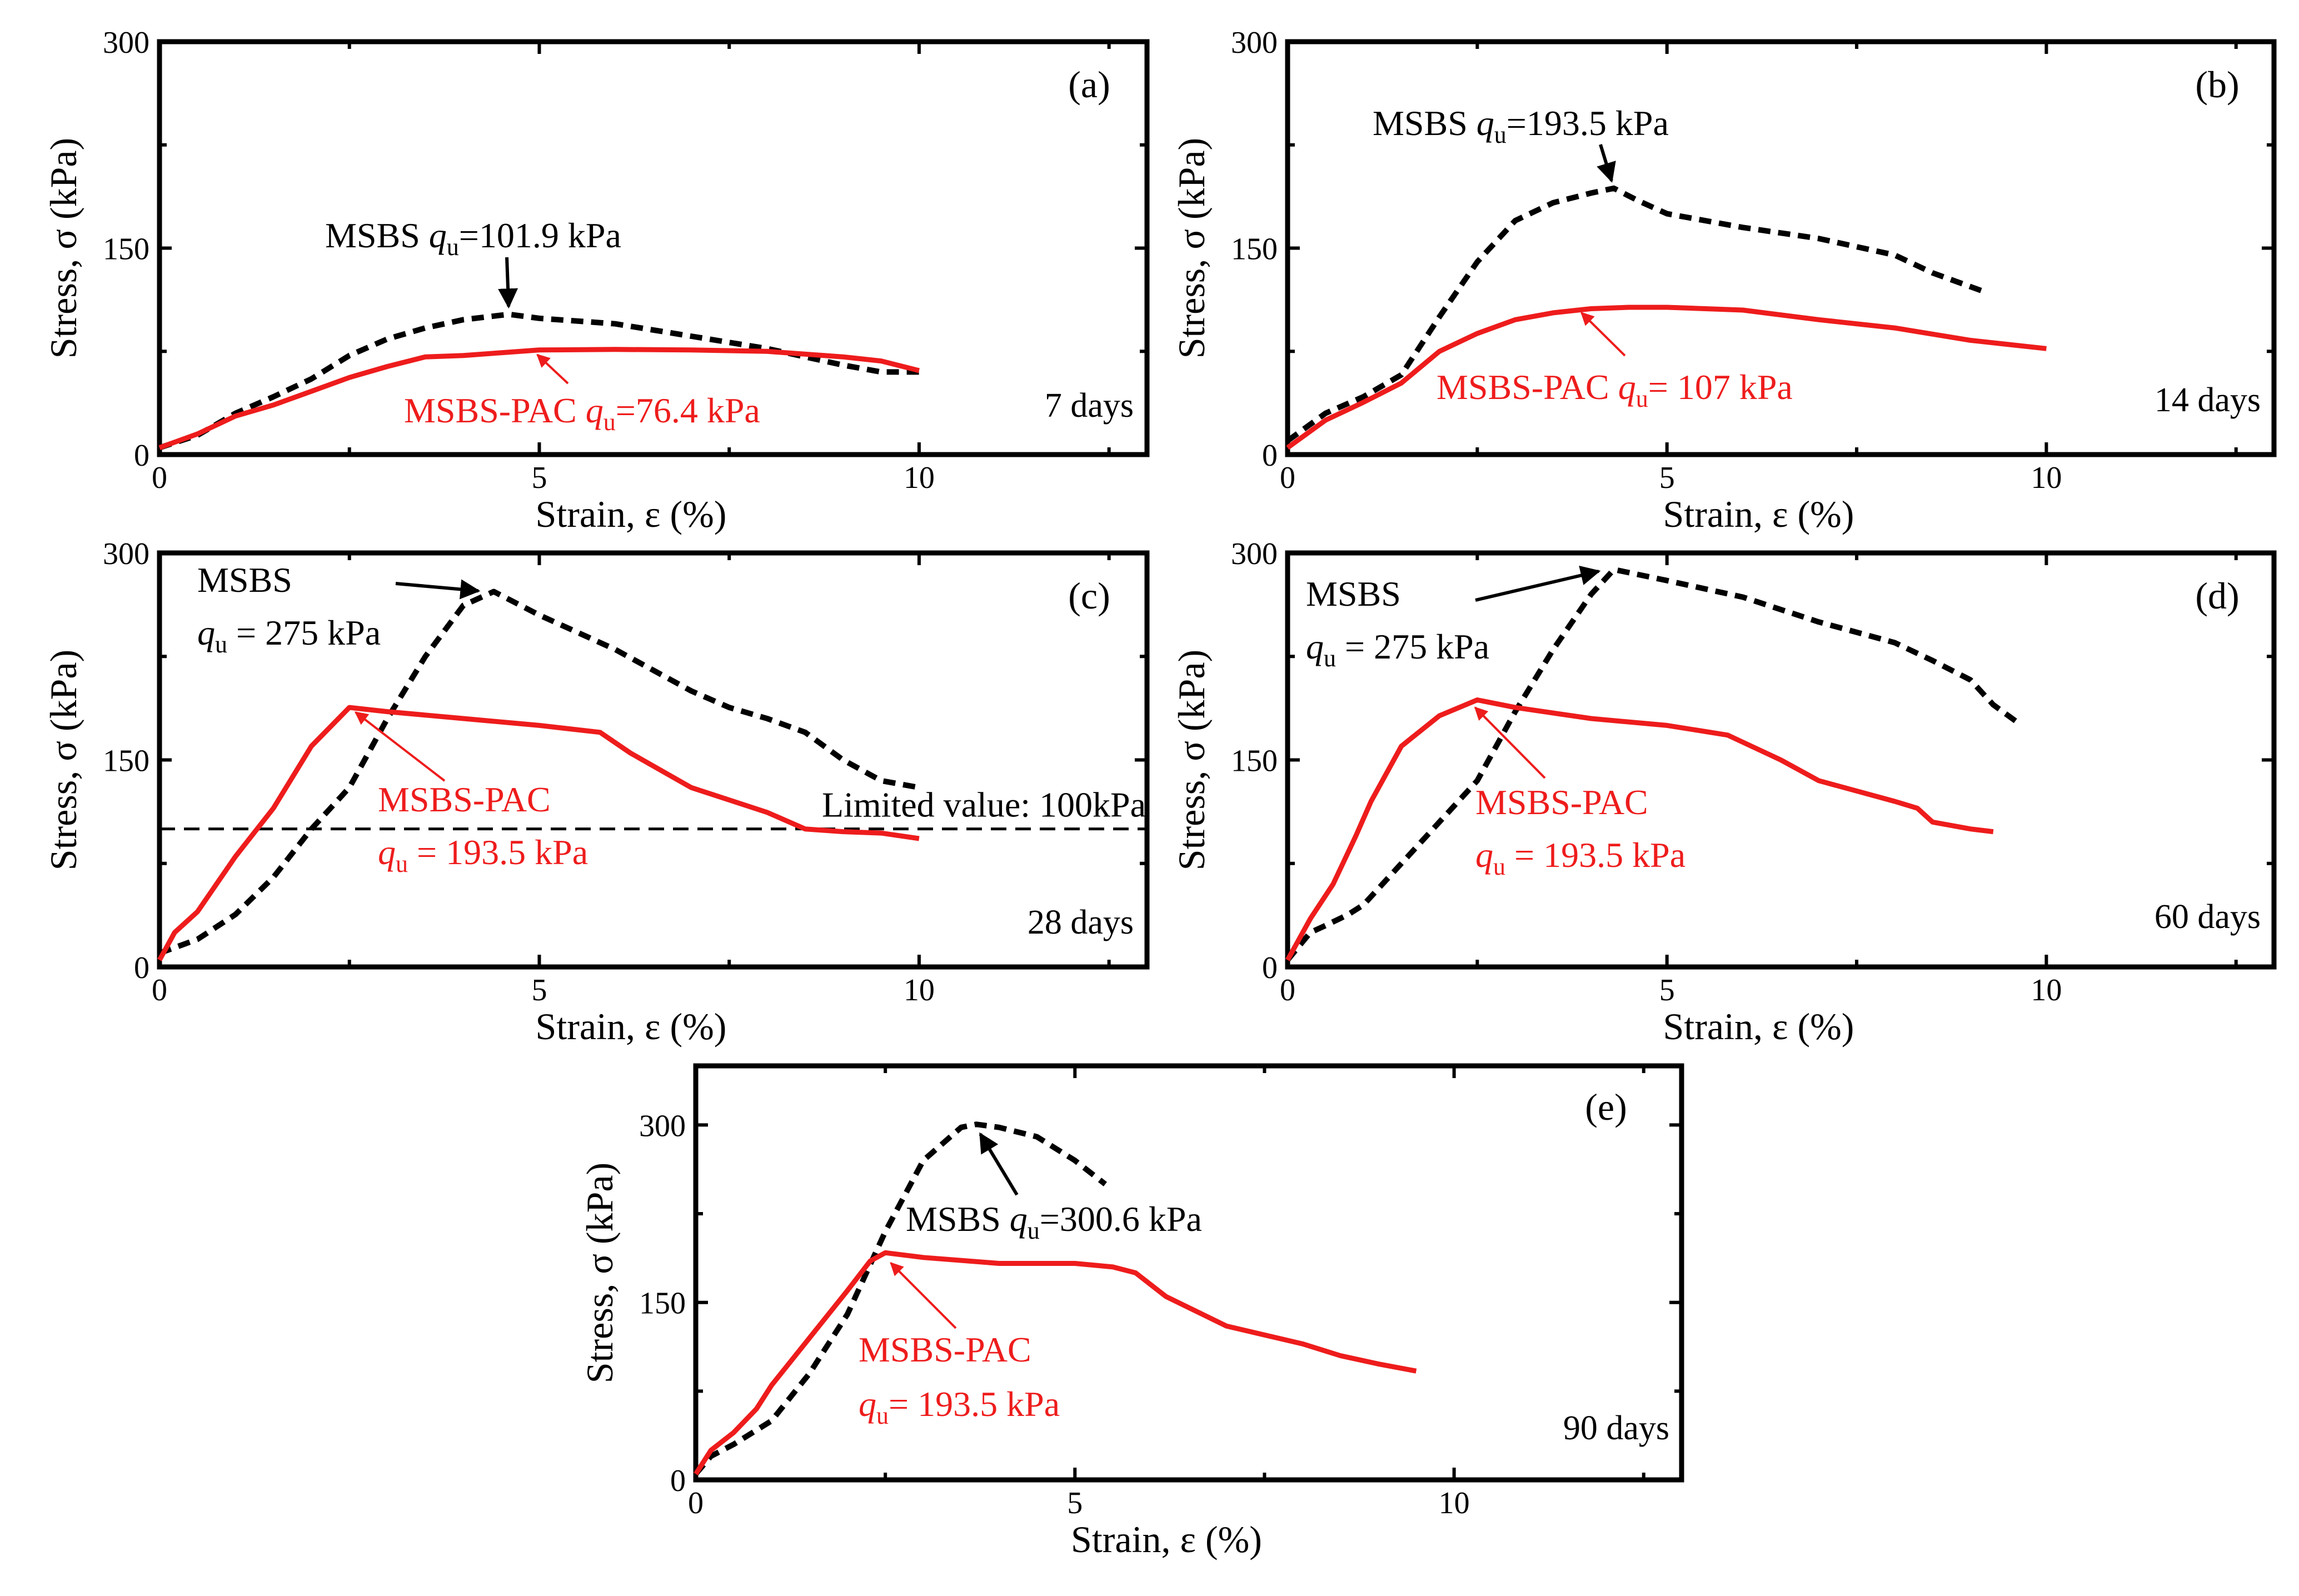 This screenshot has width=2299, height=1596. What do you see at coordinates (1615, 362) in the screenshot?
I see `peak-annotation-msbs-pac: MSBS-PAC qu= 107 kPa` at bounding box center [1615, 362].